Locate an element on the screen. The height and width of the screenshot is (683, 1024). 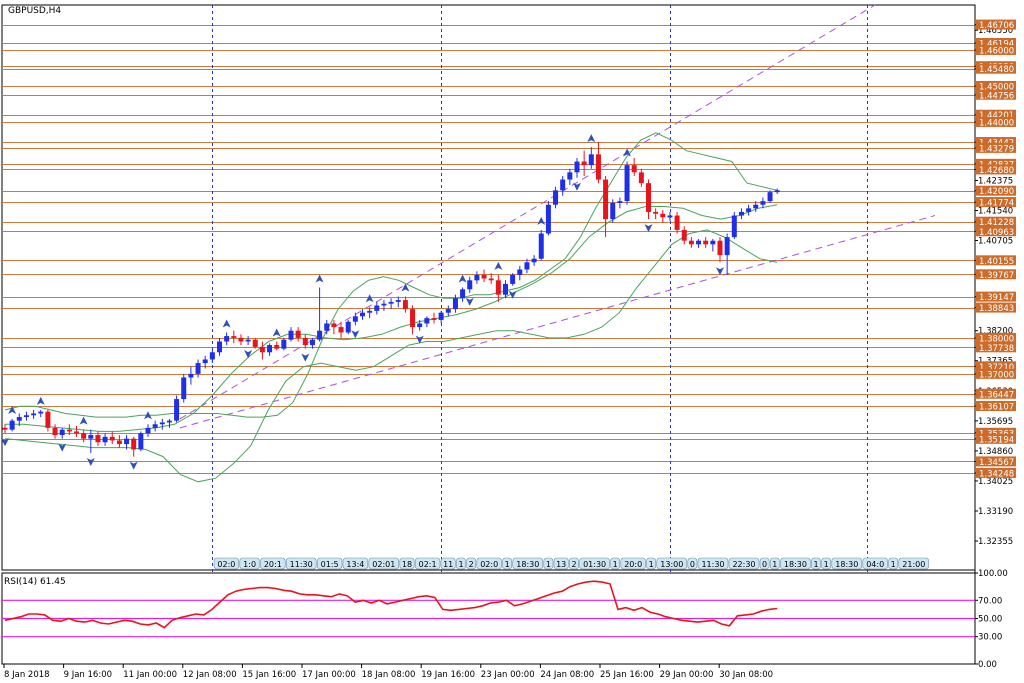
price-tick-label: 1.34860 is located at coordinates (995, 452).